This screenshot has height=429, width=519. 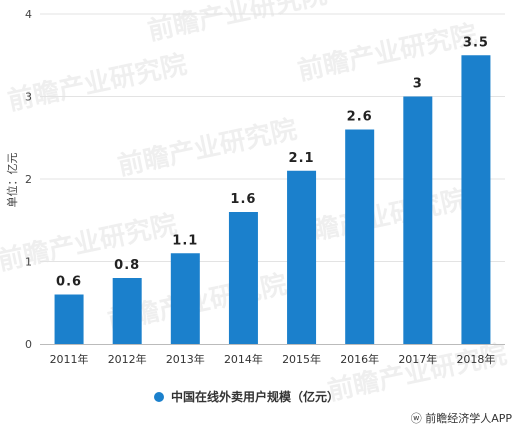 I want to click on x-tick-label: 2015年, so click(x=301, y=359).